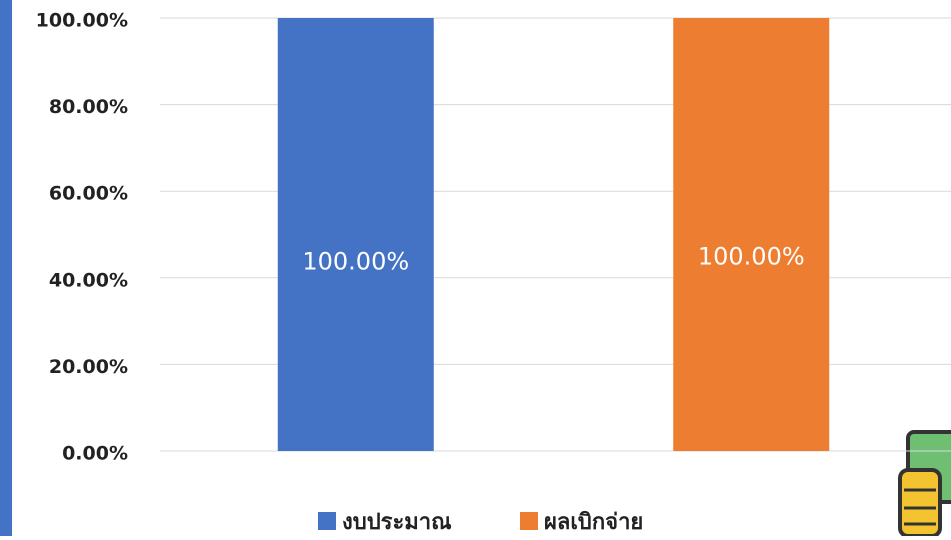  I want to click on y-tick-label: 100.00%, so click(82, 21).